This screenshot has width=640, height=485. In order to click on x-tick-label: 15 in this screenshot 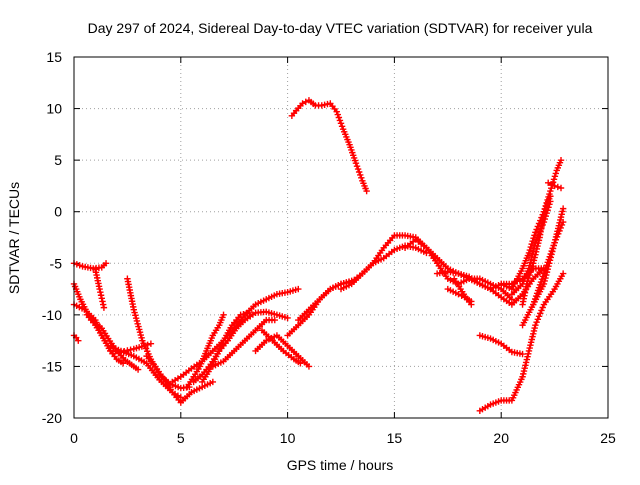, I will do `click(395, 438)`.